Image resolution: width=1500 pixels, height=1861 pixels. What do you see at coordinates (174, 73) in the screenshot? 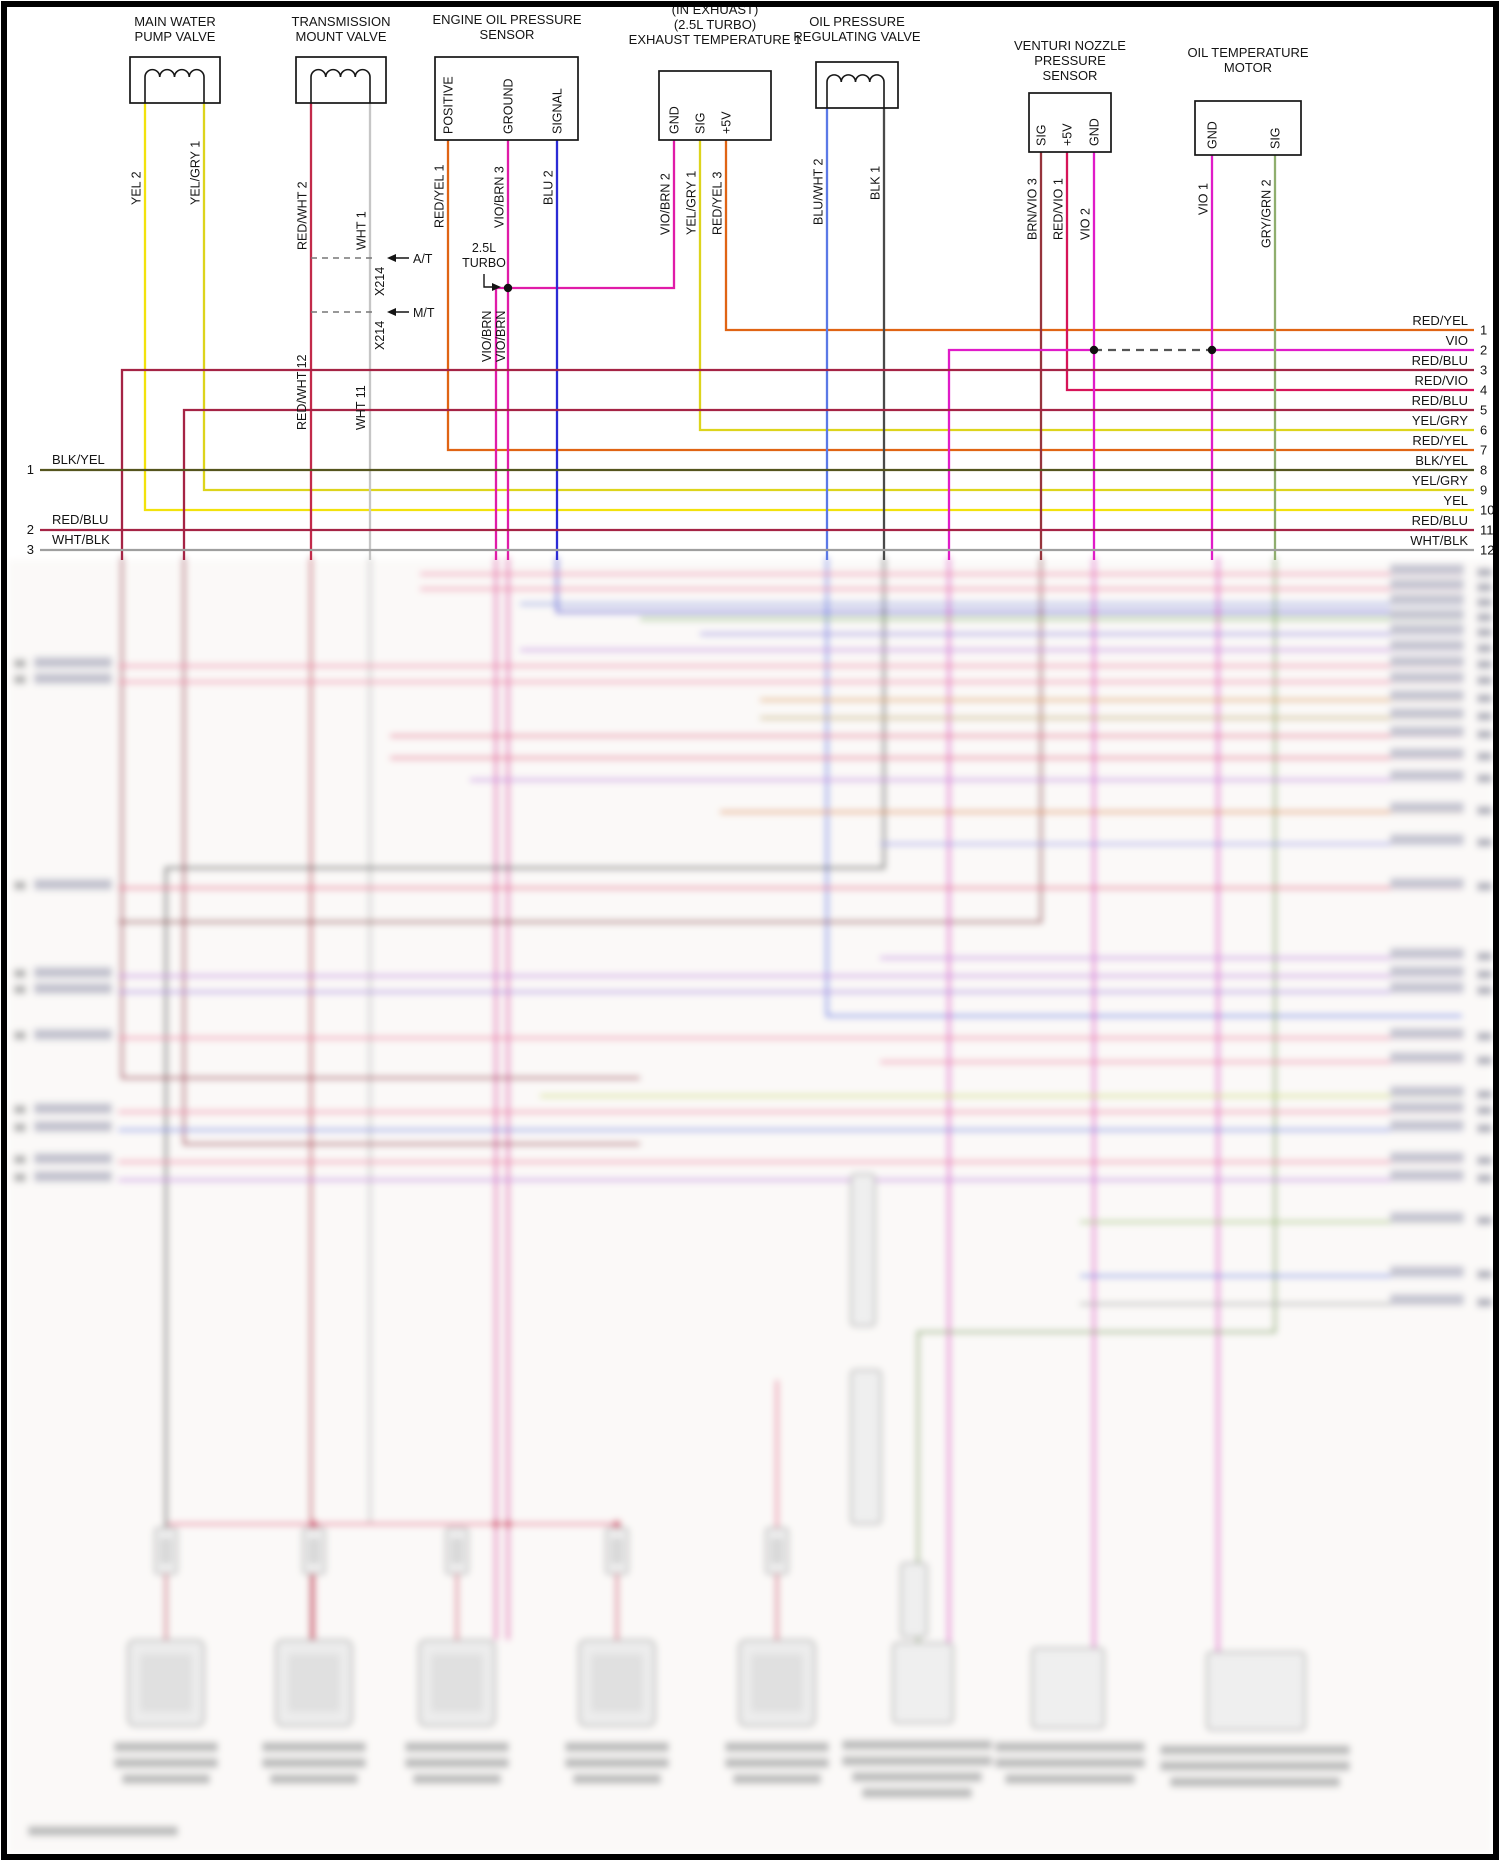
I see `main-water-pump-valve-coil-symbol` at bounding box center [174, 73].